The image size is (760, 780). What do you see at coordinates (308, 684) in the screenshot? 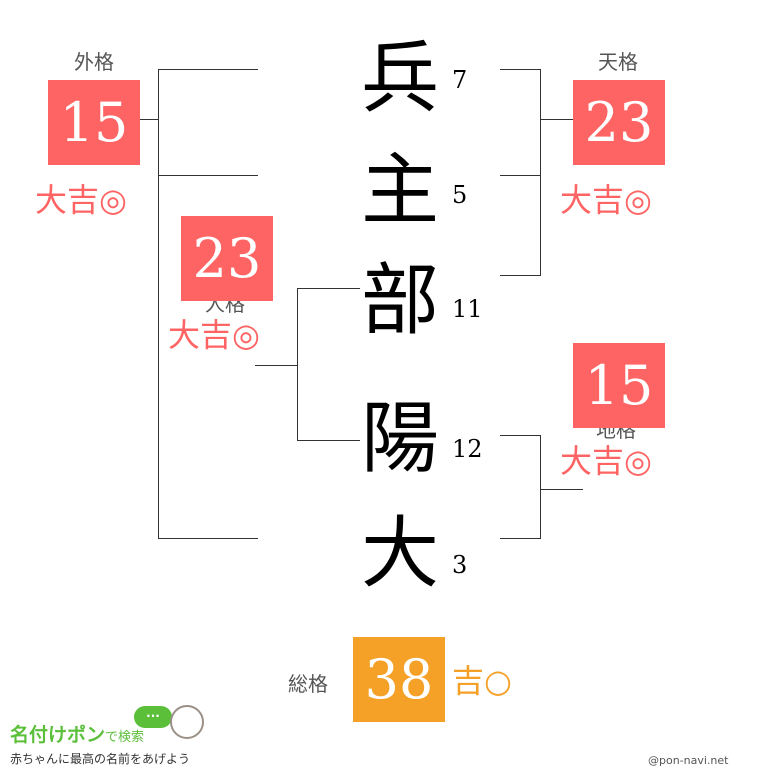
I see `soukaku-label: 総格` at bounding box center [308, 684].